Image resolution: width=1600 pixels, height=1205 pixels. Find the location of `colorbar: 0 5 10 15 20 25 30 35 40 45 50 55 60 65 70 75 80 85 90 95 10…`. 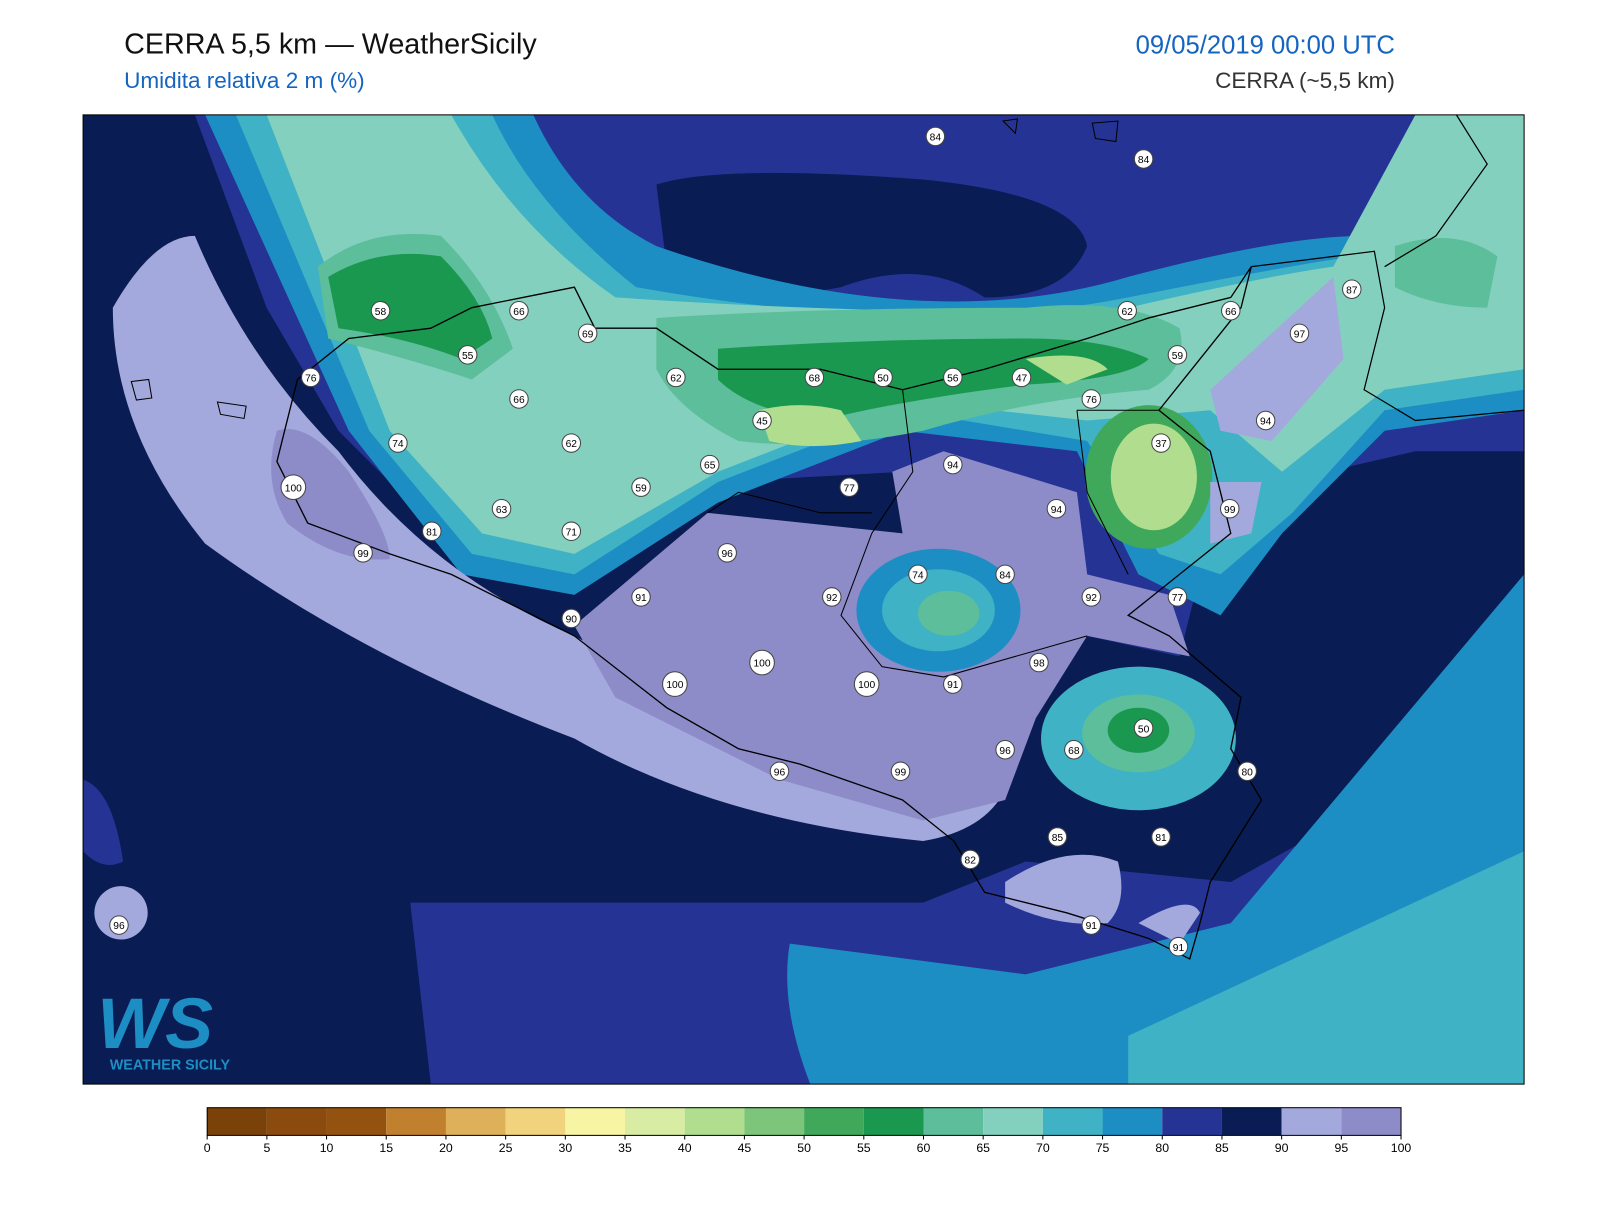

colorbar: 0 5 10 15 20 25 30 35 40 45 50 55 60 65 70 75 80 85 90 95 10… is located at coordinates (808, 1131).